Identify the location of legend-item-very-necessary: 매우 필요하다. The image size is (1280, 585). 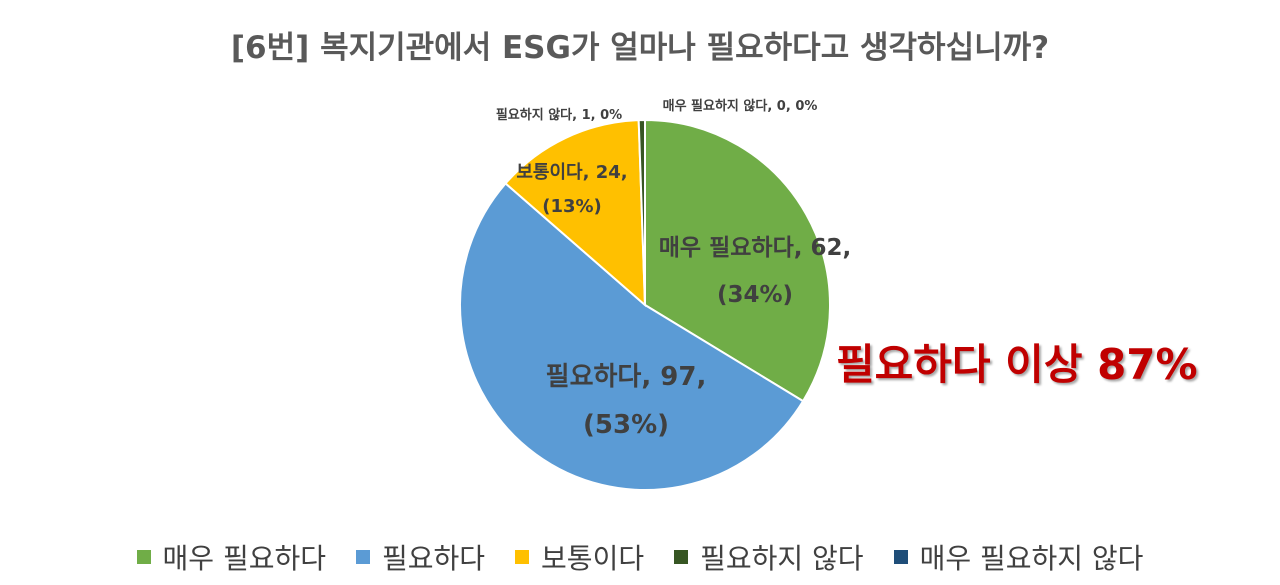
(231, 557).